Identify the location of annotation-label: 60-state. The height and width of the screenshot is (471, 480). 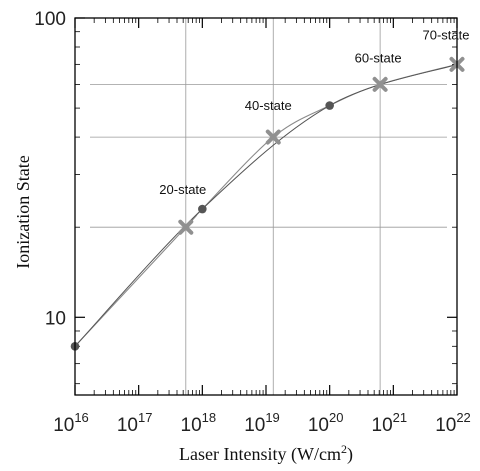
(378, 57).